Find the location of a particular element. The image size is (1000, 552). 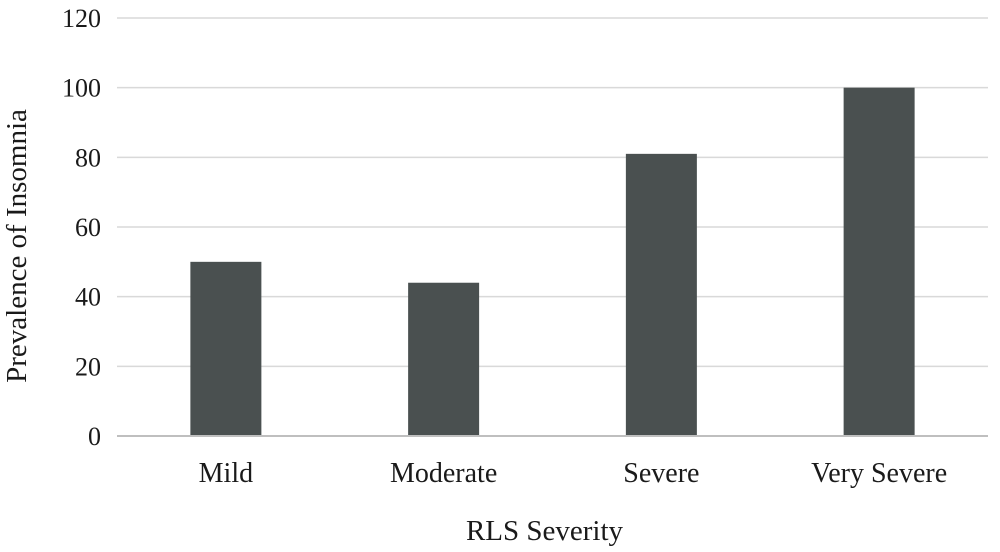

y-tick-label: 60 is located at coordinates (88, 227).